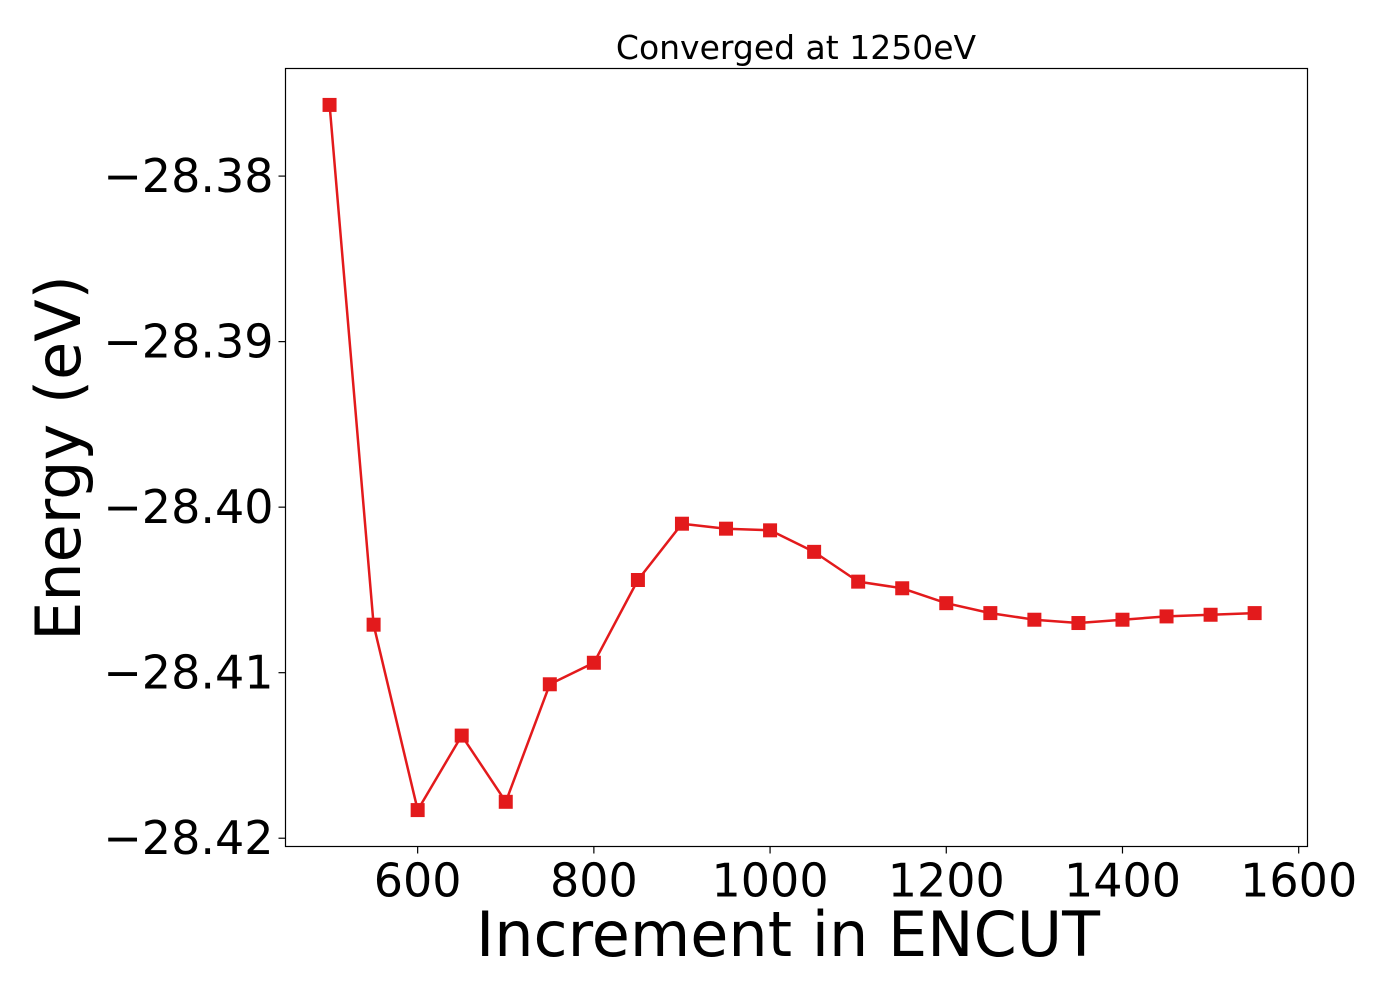 The image size is (1400, 1000). I want to click on x-tick-label: 1000, so click(770, 881).